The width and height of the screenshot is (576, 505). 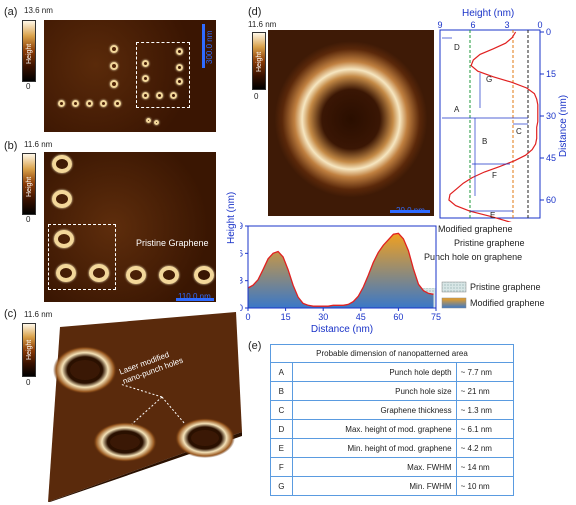 I want to click on table-row: D Max. height of mod. graphene ~ 6.1 nm, so click(x=392, y=429).